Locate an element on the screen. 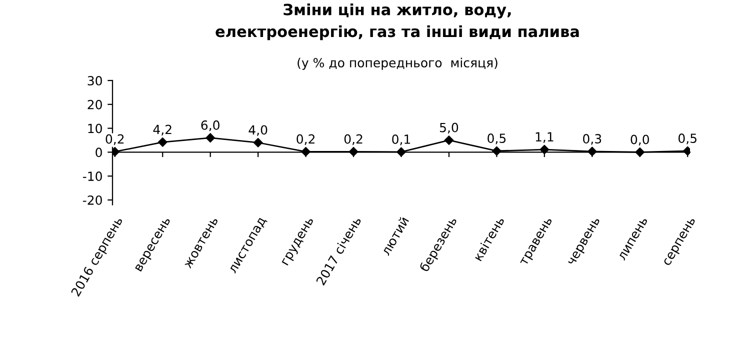  y-tick-label: 30 is located at coordinates (95, 81).